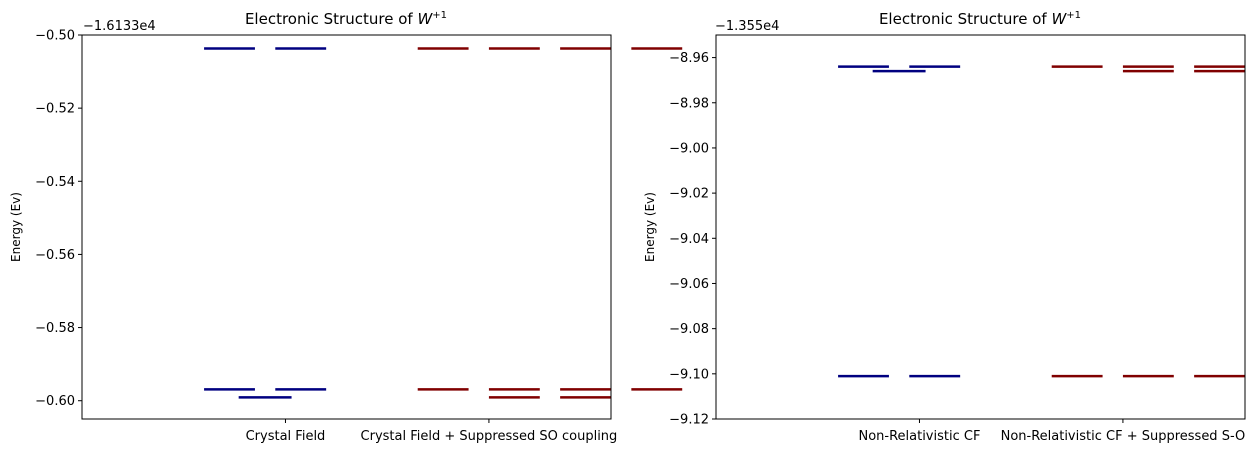 The image size is (1254, 453). What do you see at coordinates (58, 219) in the screenshot?
I see `chart-left-yticks: −0.50 −0.52 −0.54 −0.56 −0.58 −0.60` at bounding box center [58, 219].